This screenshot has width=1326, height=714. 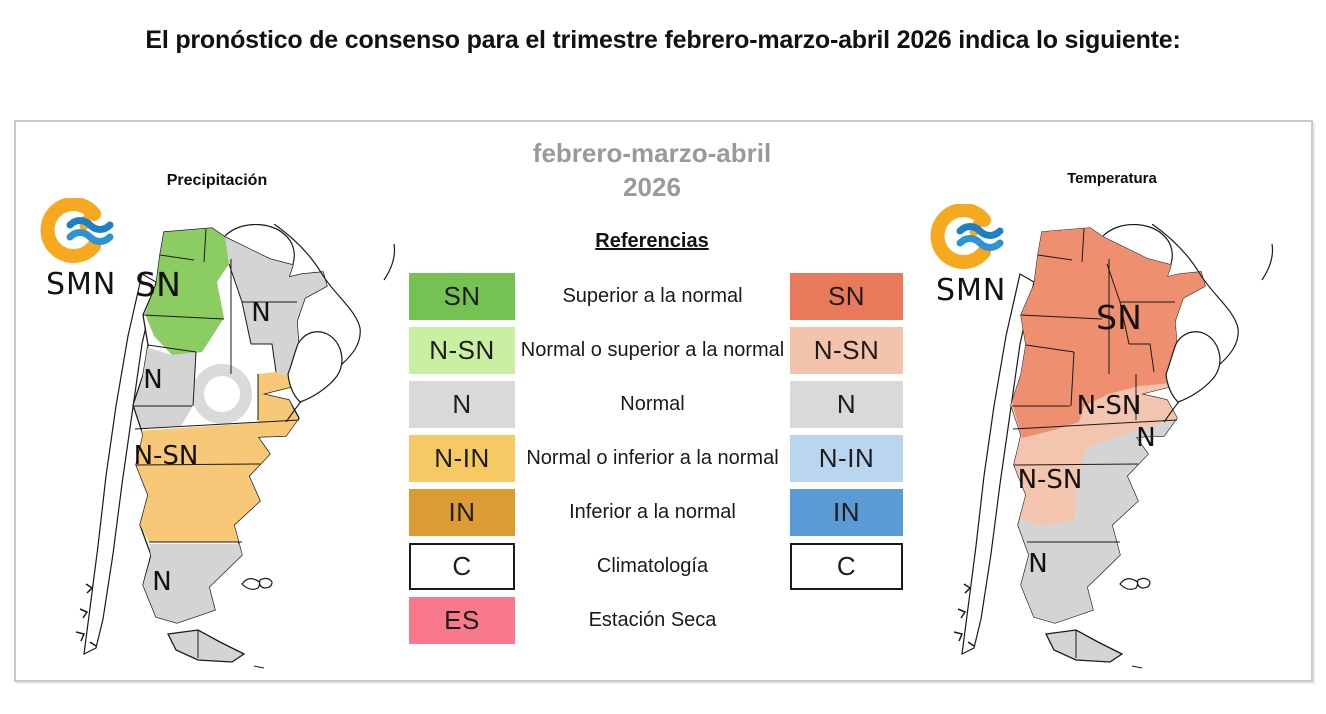 What do you see at coordinates (260, 313) in the screenshot?
I see `precip-label-n-northeast: N` at bounding box center [260, 313].